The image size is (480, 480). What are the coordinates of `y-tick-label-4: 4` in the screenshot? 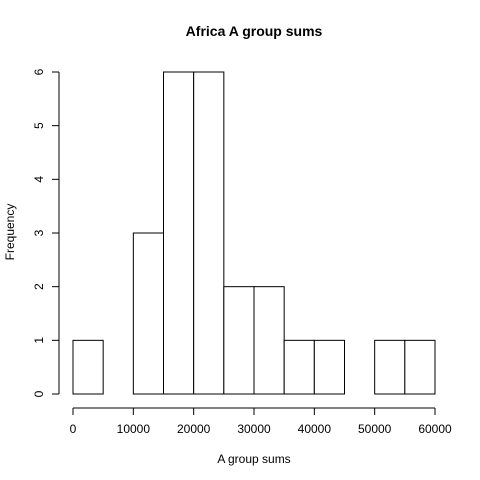 It's located at (39, 179).